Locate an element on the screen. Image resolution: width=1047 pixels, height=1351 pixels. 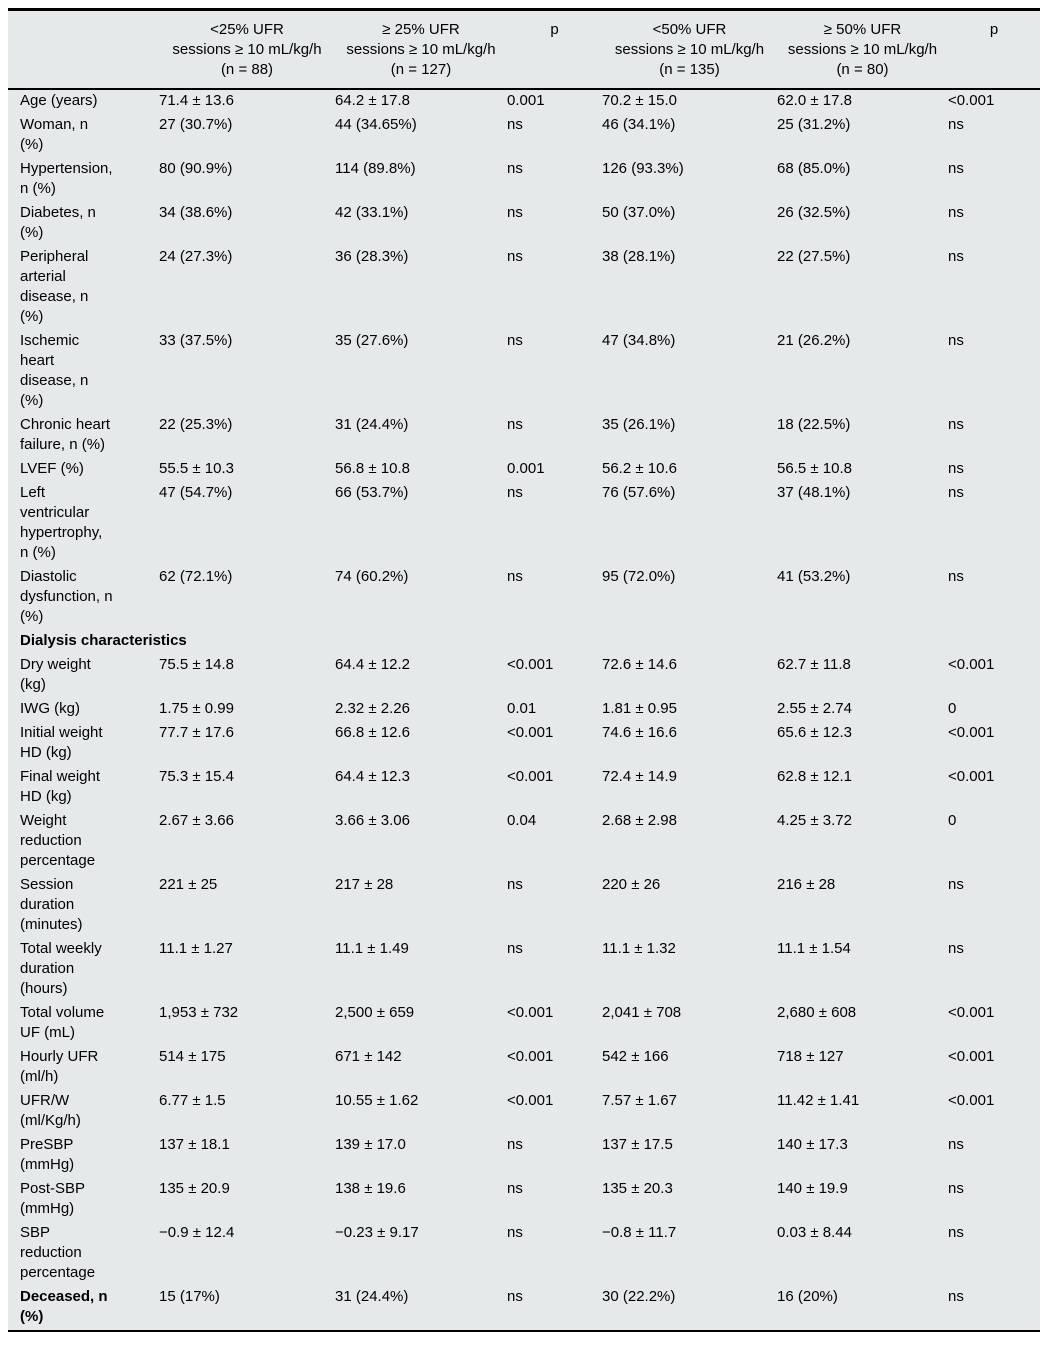
cell-value: 6.77 ± 1.5 is located at coordinates (192, 1100).